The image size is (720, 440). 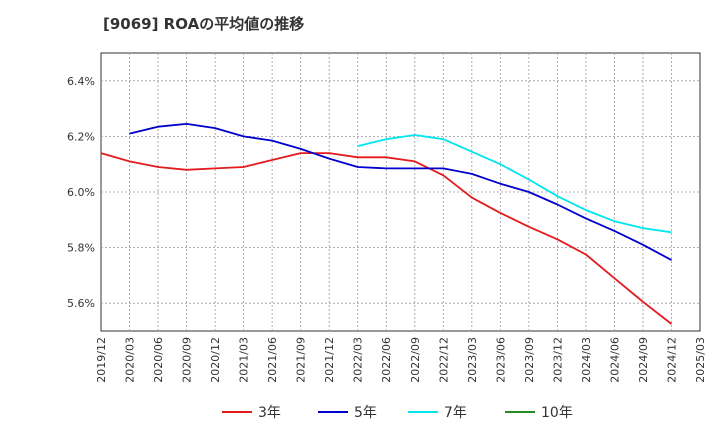 I want to click on series-line, so click(x=514, y=184).